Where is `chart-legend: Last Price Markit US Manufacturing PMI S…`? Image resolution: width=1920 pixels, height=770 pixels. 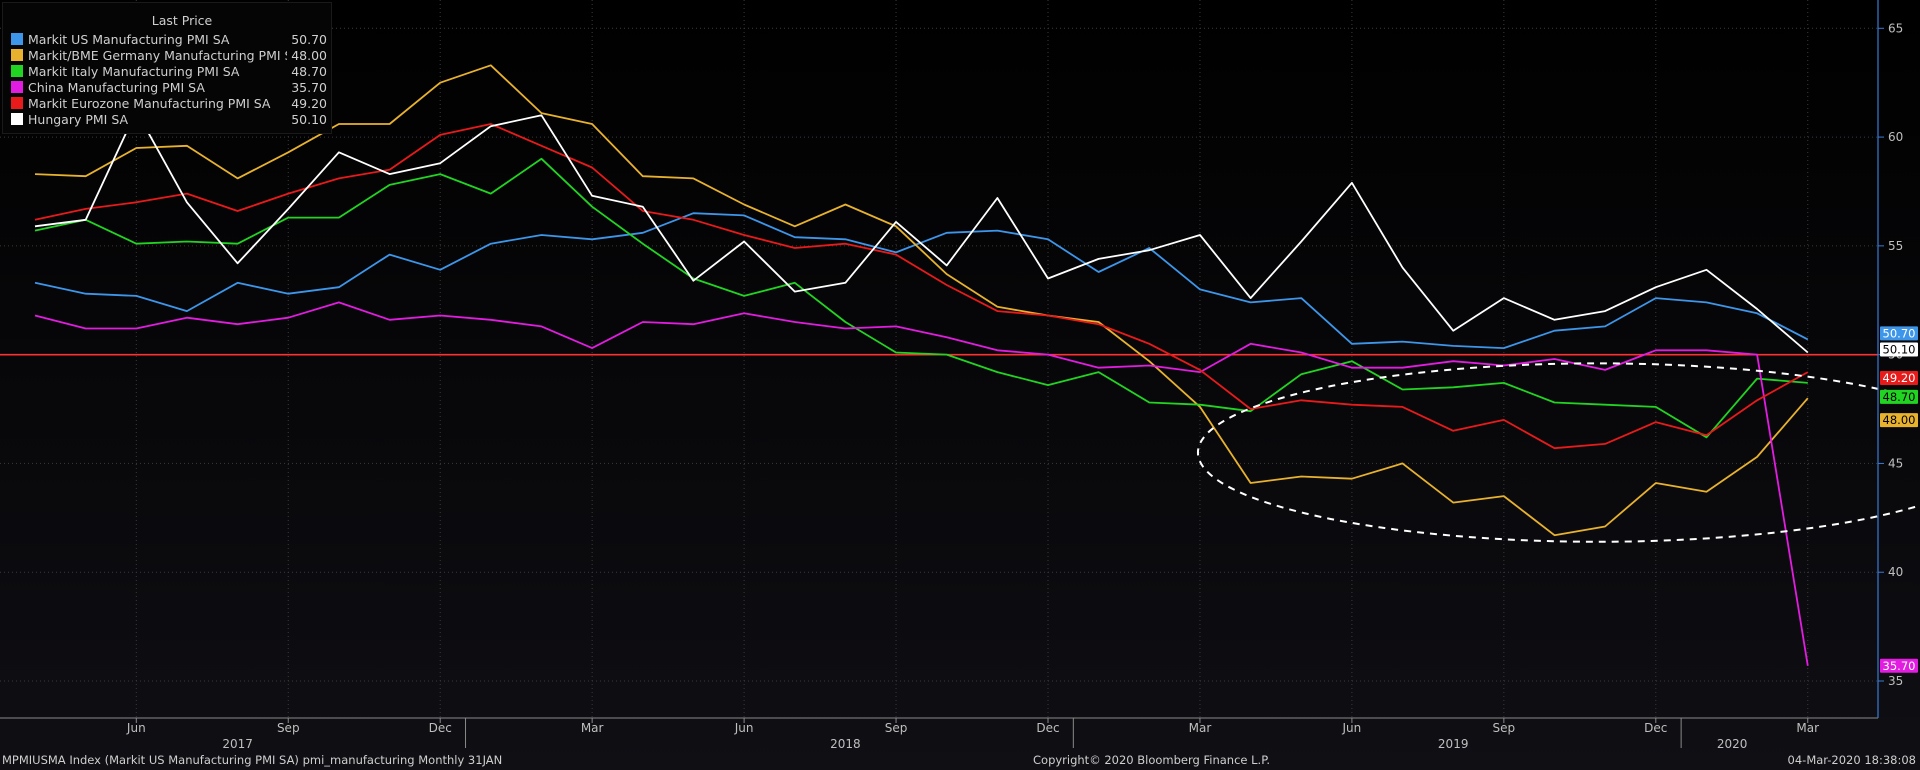 chart-legend: Last Price Markit US Manufacturing PMI S… is located at coordinates (167, 68).